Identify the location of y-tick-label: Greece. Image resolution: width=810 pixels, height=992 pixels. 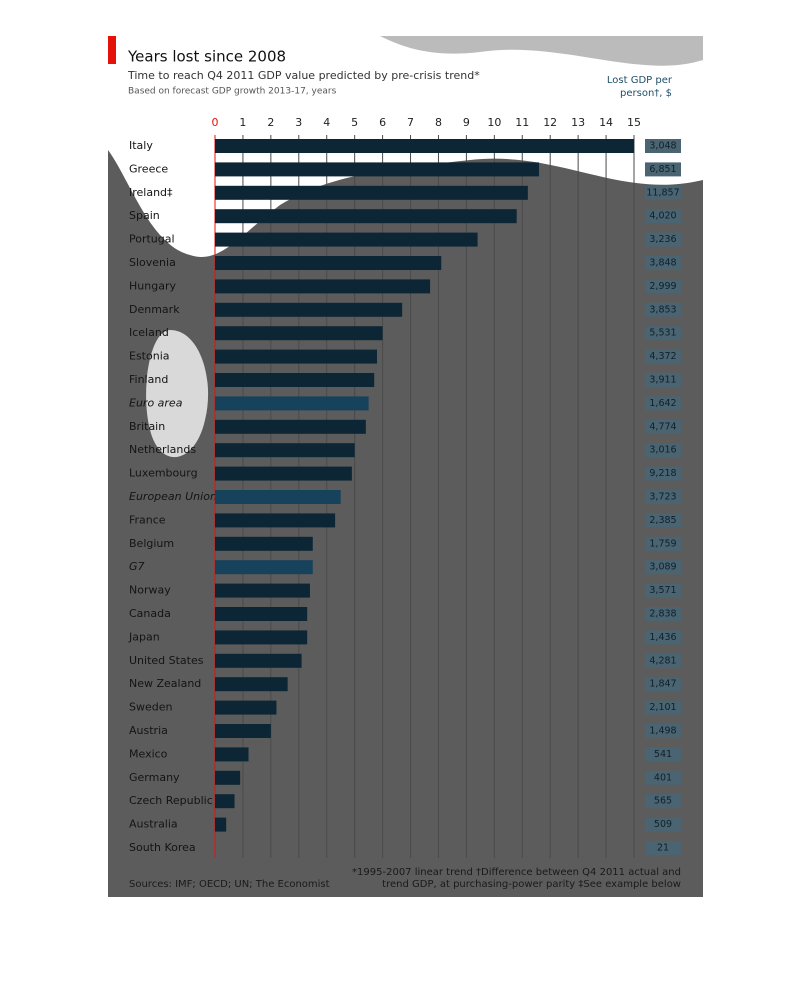
(148, 168).